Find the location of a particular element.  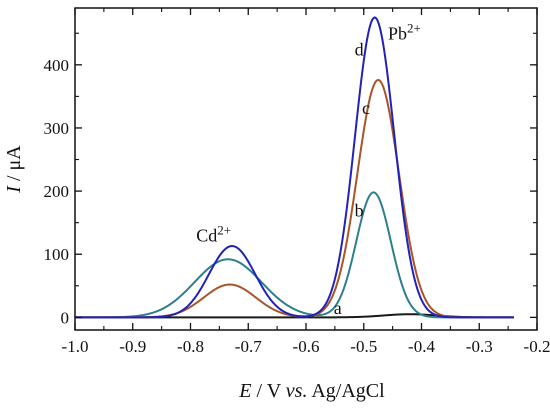

x-tick-label: -0.4 is located at coordinates (421, 346).